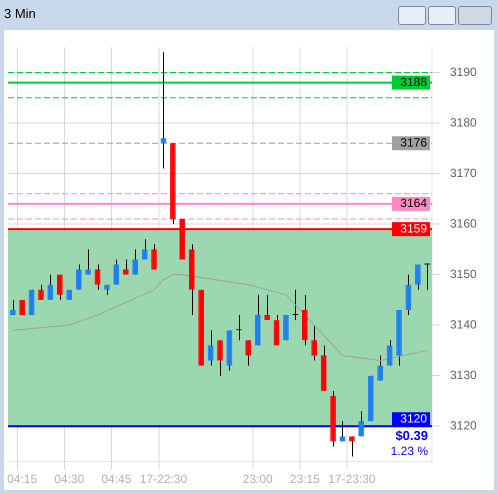 The image size is (498, 493). I want to click on y-tick-label: 3150, so click(464, 273).